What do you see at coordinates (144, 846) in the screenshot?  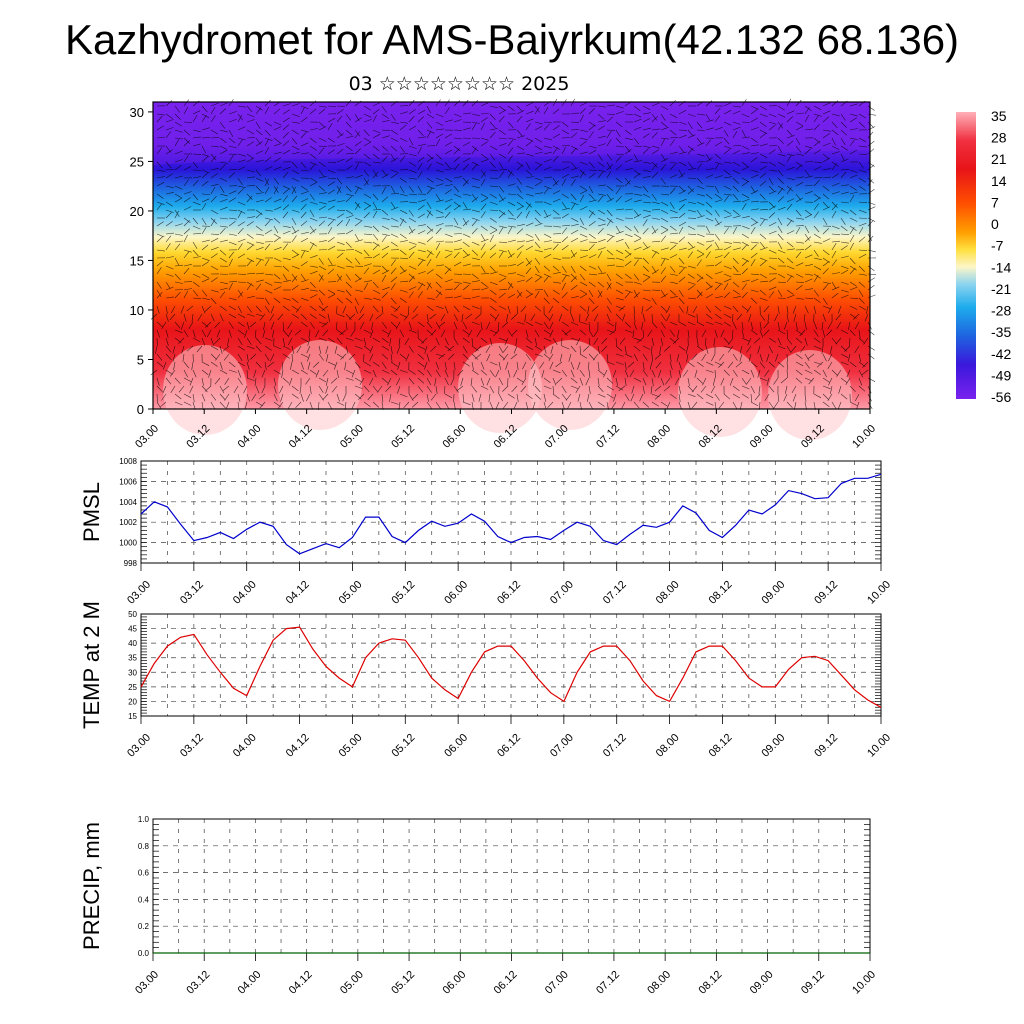 I see `ytick-label-4: 0.8` at bounding box center [144, 846].